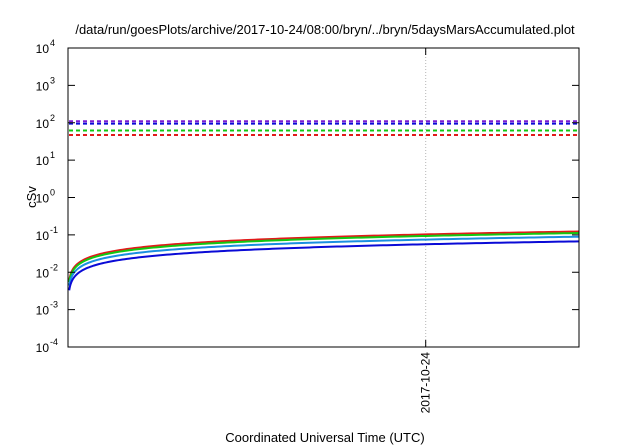 The width and height of the screenshot is (640, 448). I want to click on x-axis-ticks: 2017-10-24, so click(426, 230).